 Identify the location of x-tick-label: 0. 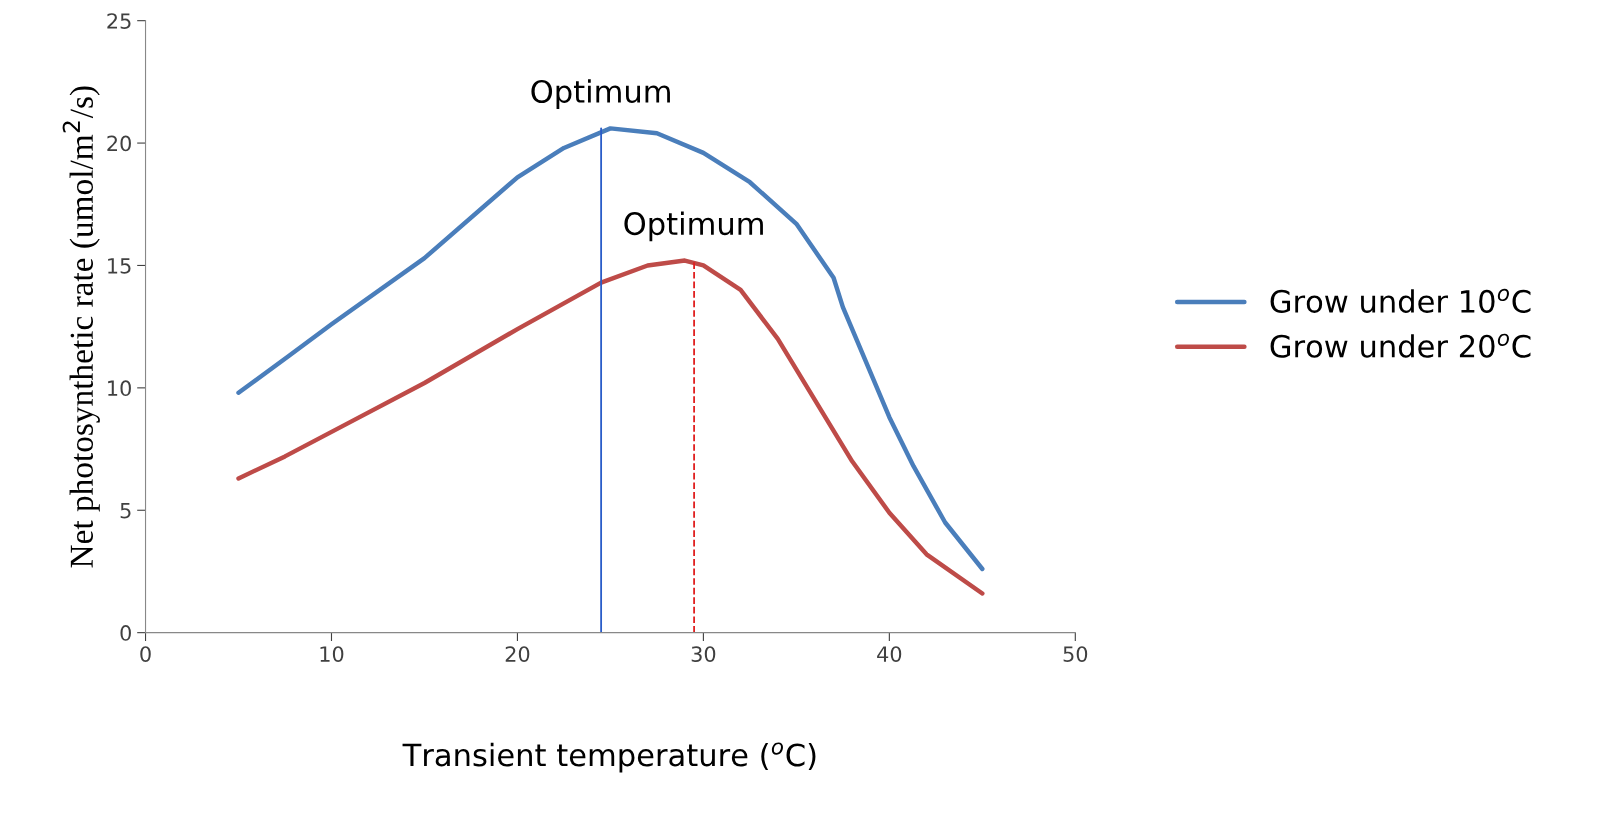
(145, 654).